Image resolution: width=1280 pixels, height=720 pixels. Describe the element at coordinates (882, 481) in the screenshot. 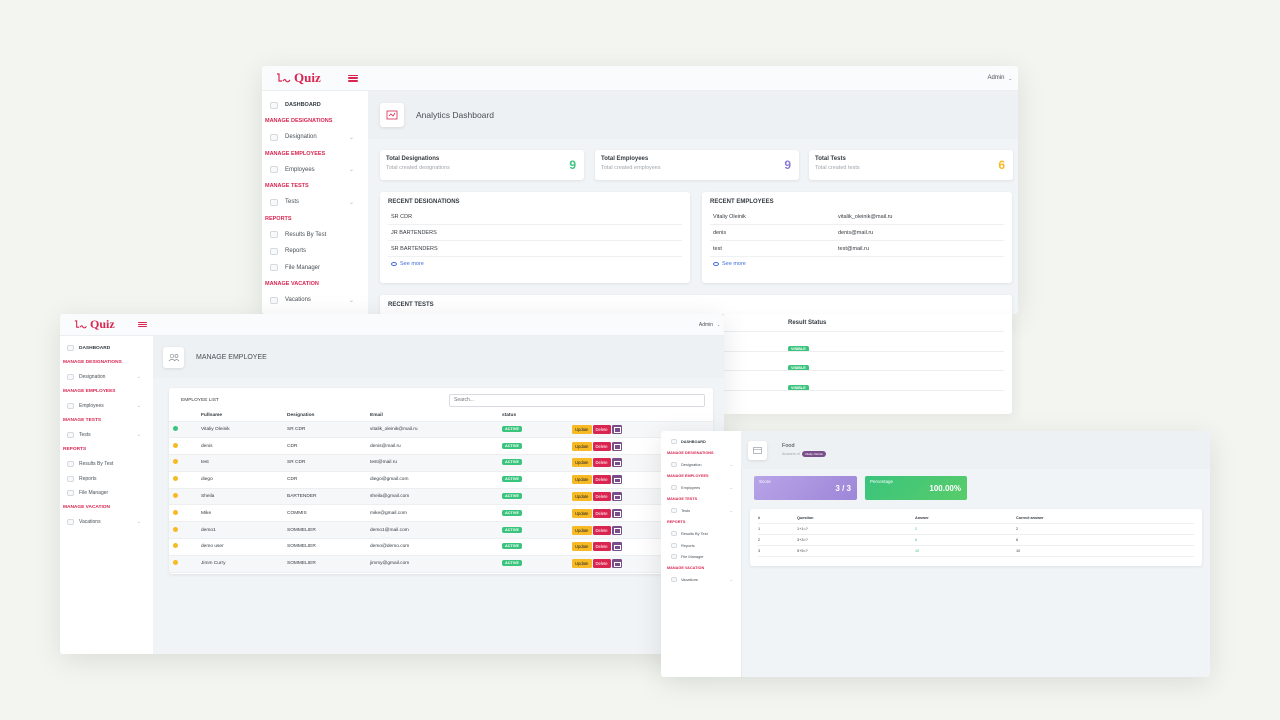

I see `percentage-label: Percentage` at that location.